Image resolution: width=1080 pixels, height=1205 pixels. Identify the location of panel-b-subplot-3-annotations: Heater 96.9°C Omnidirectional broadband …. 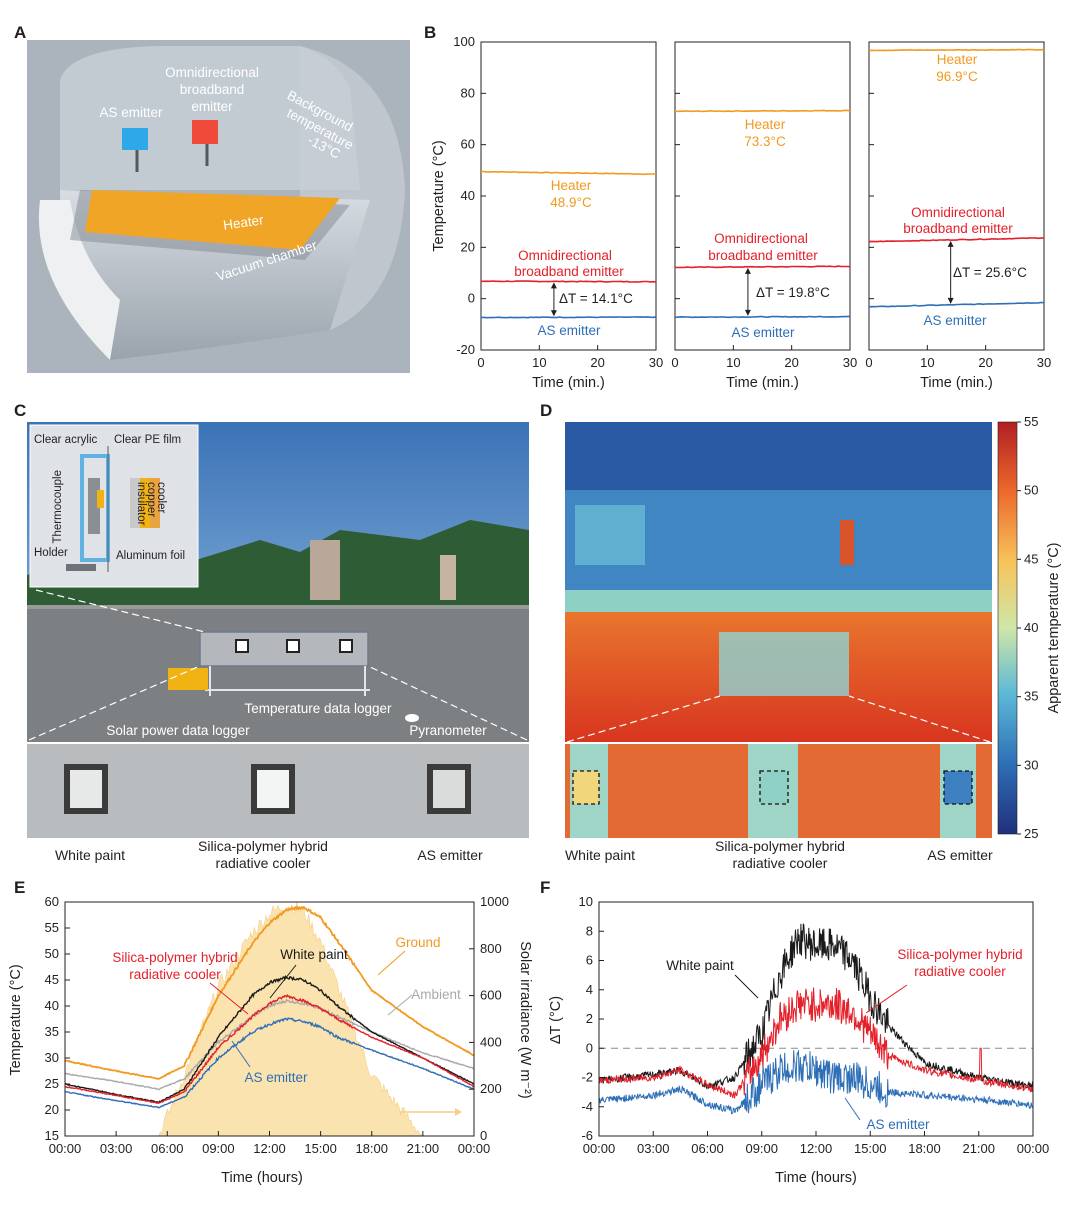
(965, 190).